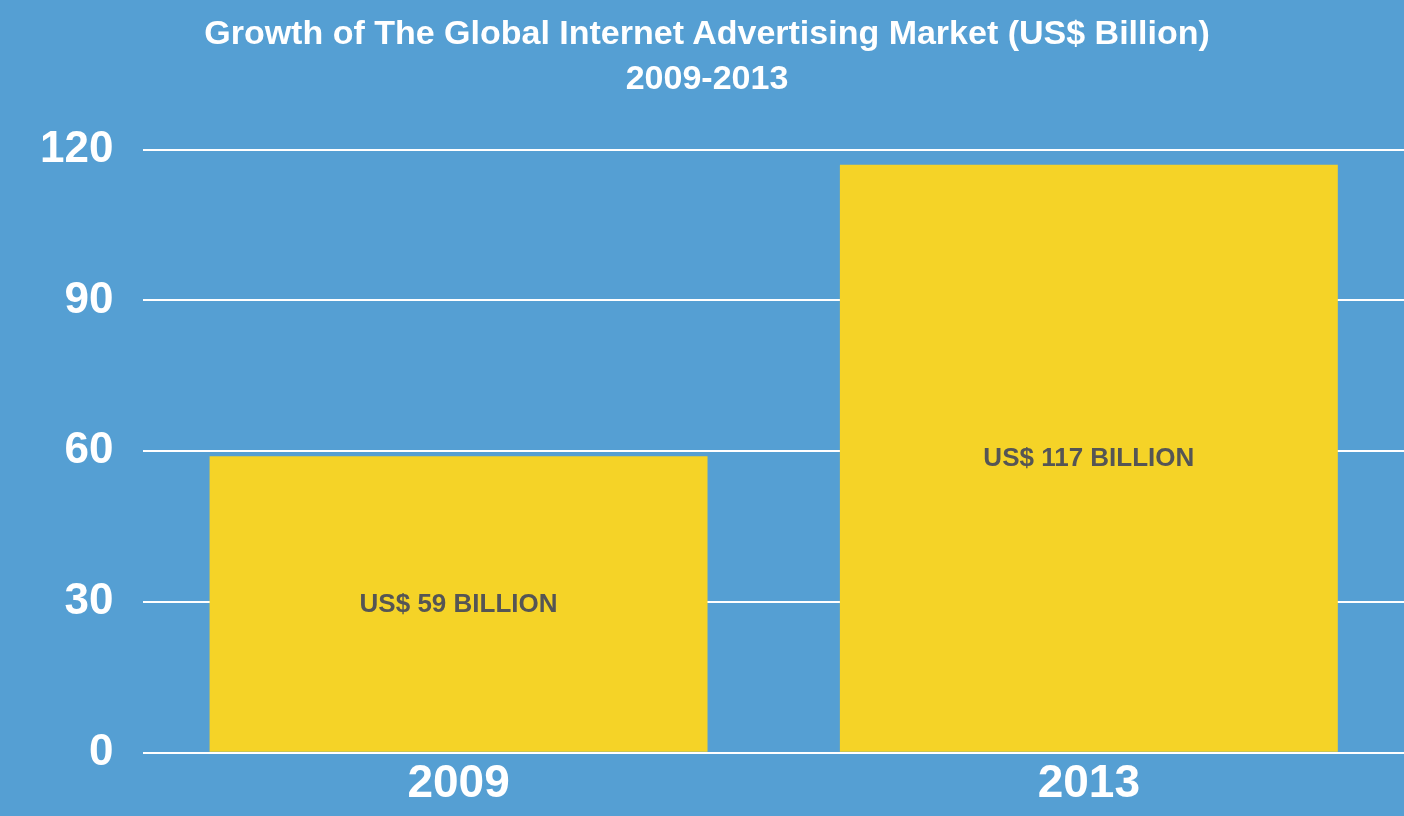 This screenshot has height=816, width=1404. What do you see at coordinates (707, 31) in the screenshot?
I see `chart-title: Growth of The Global Internet Advertising Market (US$ Billion)` at bounding box center [707, 31].